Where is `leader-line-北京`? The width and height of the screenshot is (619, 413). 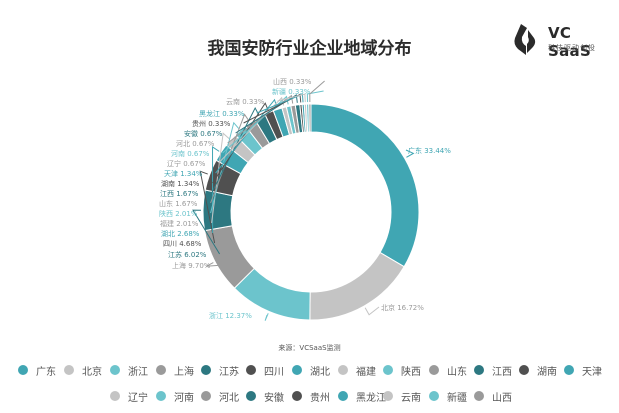 leader-line-北京 is located at coordinates (372, 311).